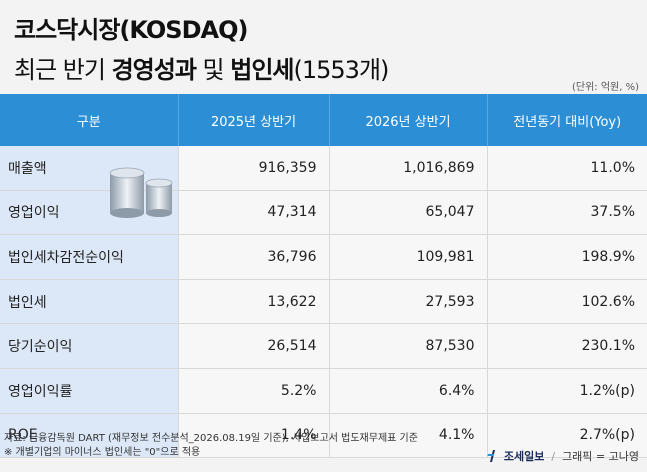  What do you see at coordinates (408, 346) in the screenshot?
I see `cell-2026: 87,530` at bounding box center [408, 346].